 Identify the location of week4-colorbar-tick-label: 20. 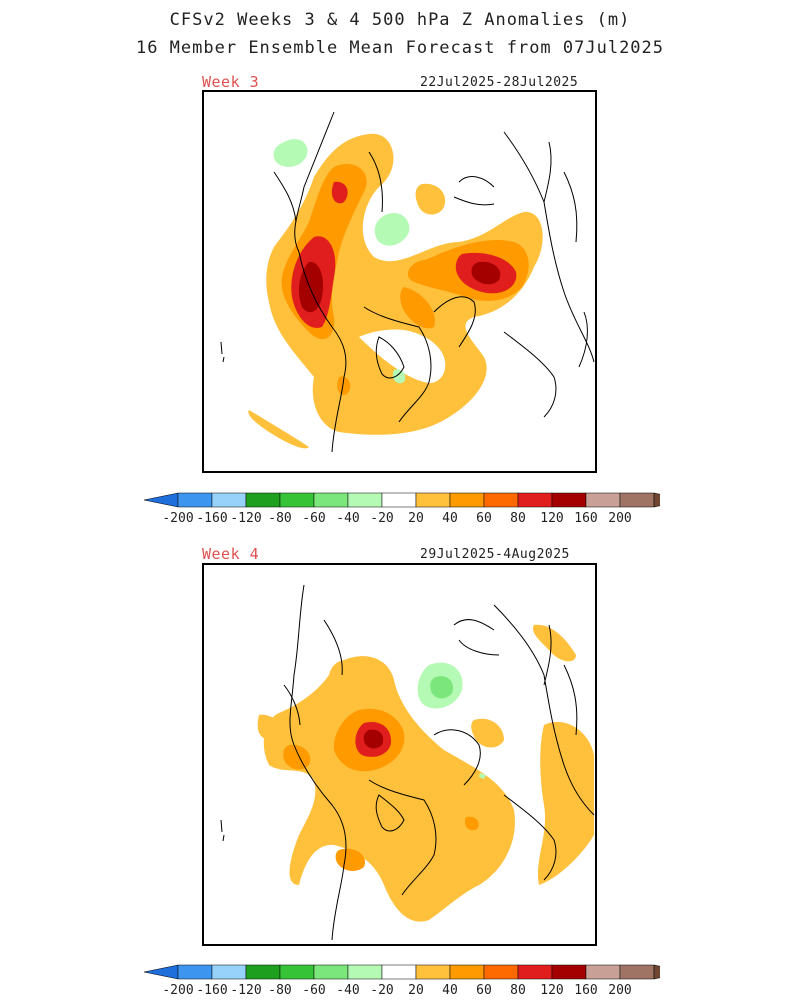
(416, 989).